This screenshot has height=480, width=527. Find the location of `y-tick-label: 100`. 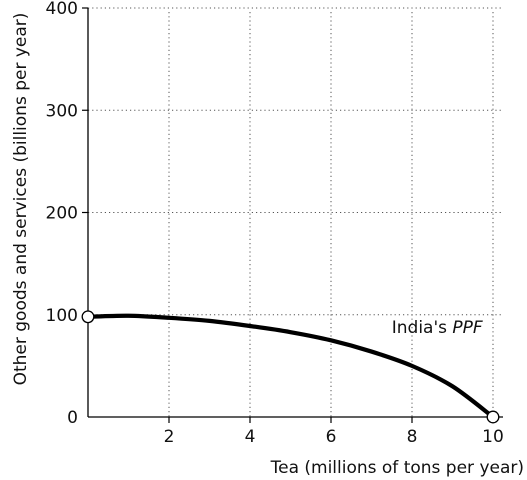

y-tick-label: 100 is located at coordinates (62, 316).